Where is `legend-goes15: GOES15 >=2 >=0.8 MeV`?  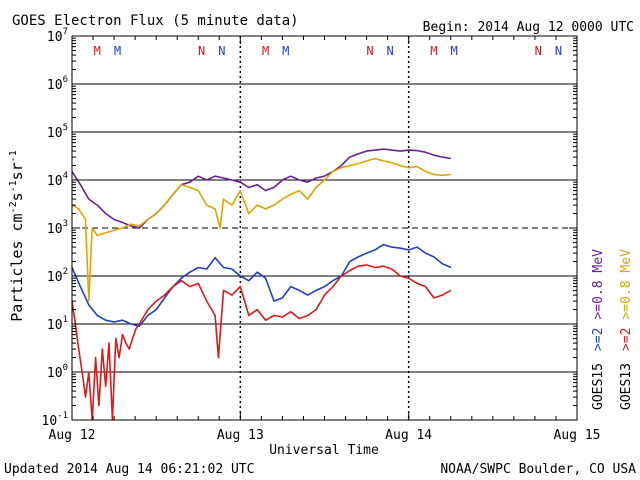
legend-goes15: GOES15 >=2 >=0.8 MeV is located at coordinates (598, 329).